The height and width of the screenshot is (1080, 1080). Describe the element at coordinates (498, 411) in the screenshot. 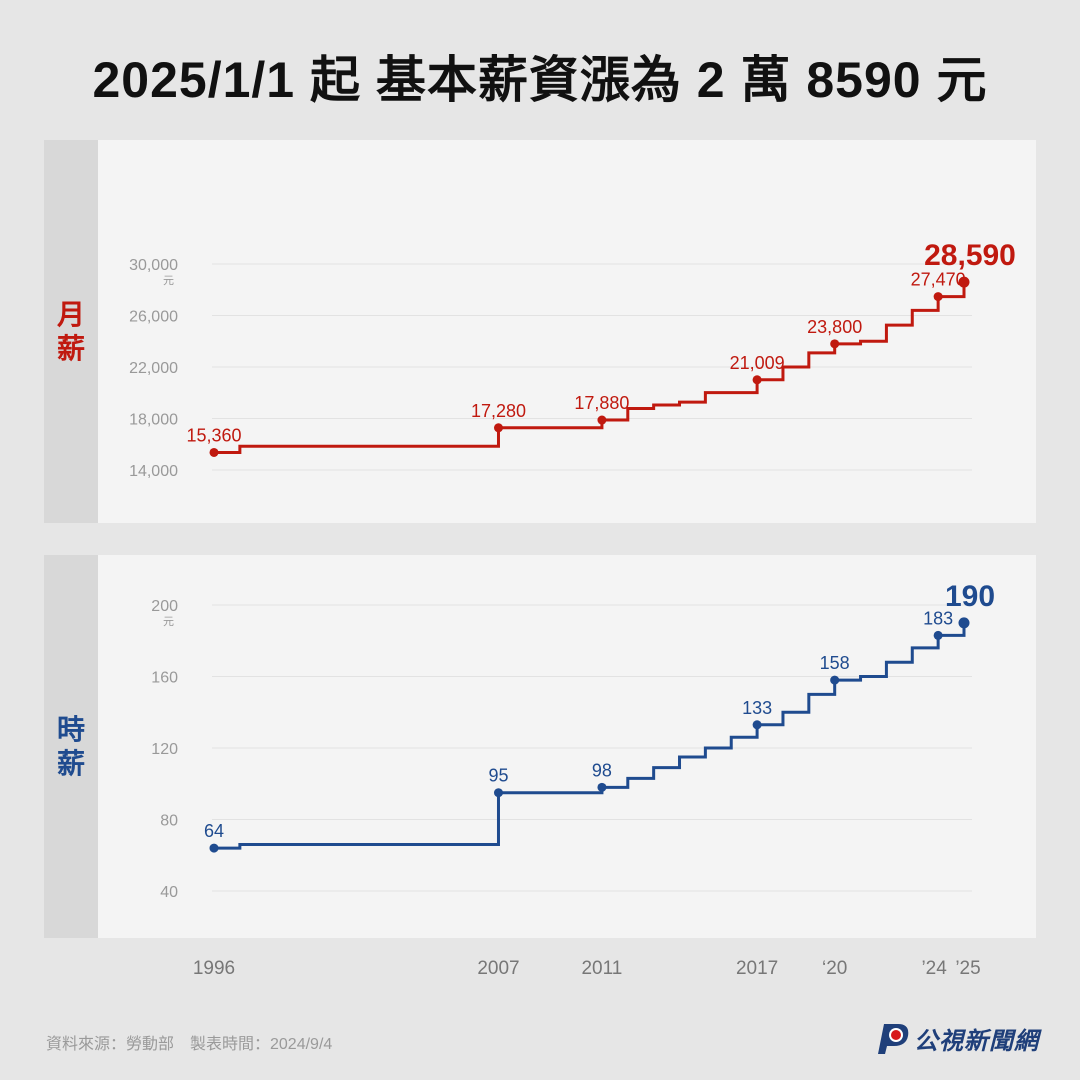

I see `monthly-data-label: 17,280` at that location.